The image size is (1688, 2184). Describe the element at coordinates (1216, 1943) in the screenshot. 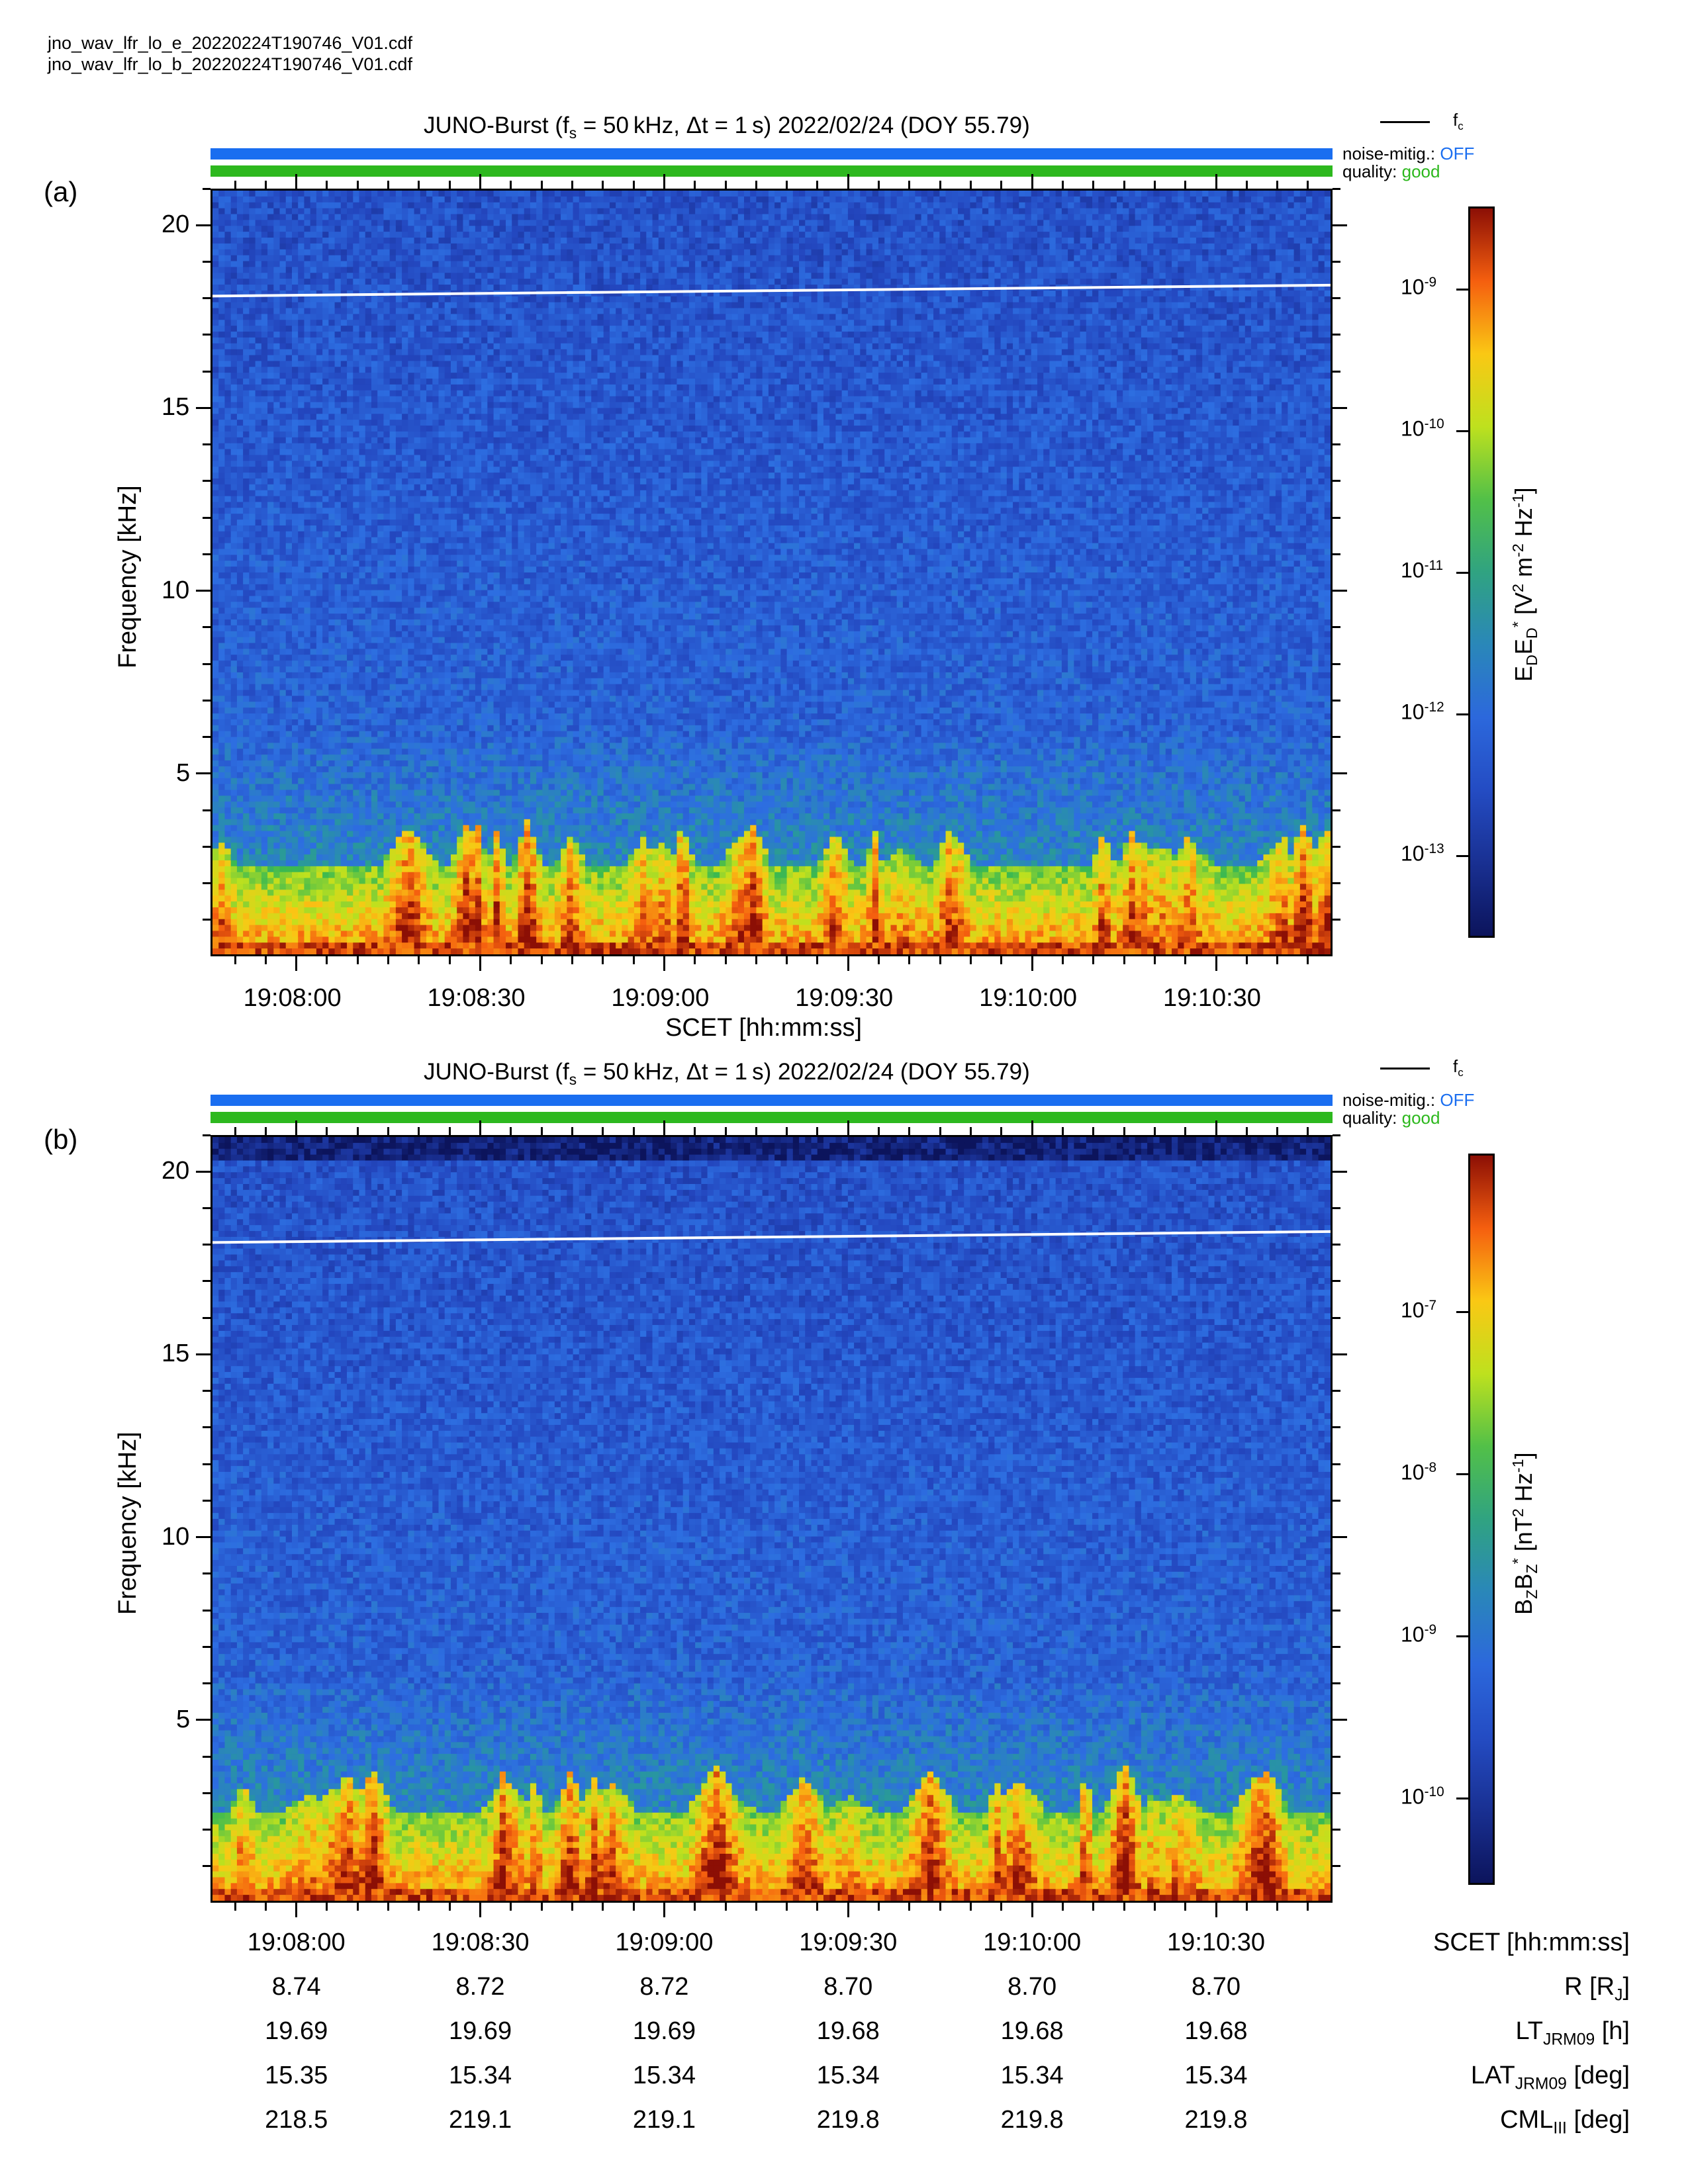

I see `ephemeris-value: 19:10:30` at that location.